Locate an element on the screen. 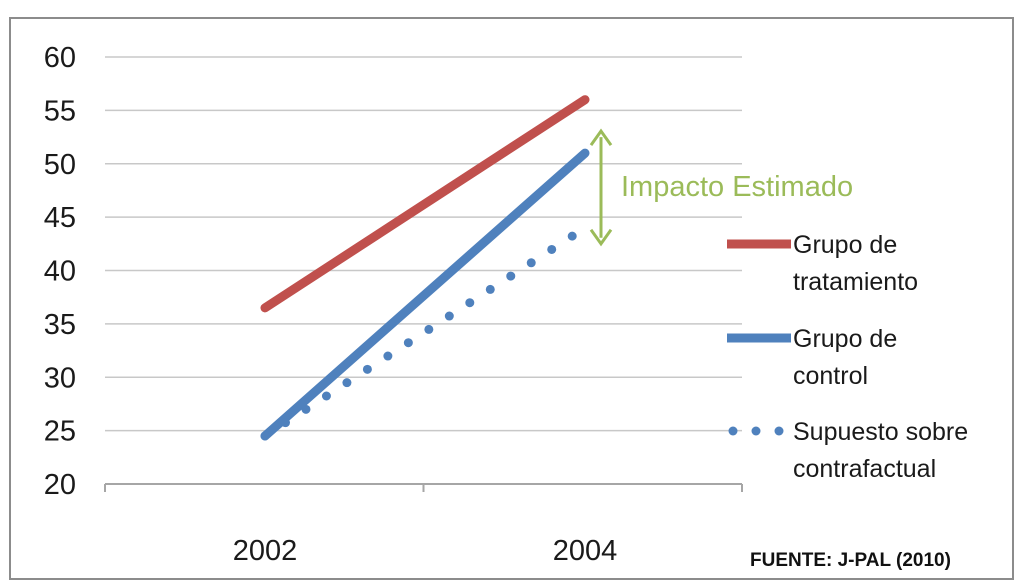 The height and width of the screenshot is (581, 1022). impact-label: Impacto Estimado is located at coordinates (737, 187).